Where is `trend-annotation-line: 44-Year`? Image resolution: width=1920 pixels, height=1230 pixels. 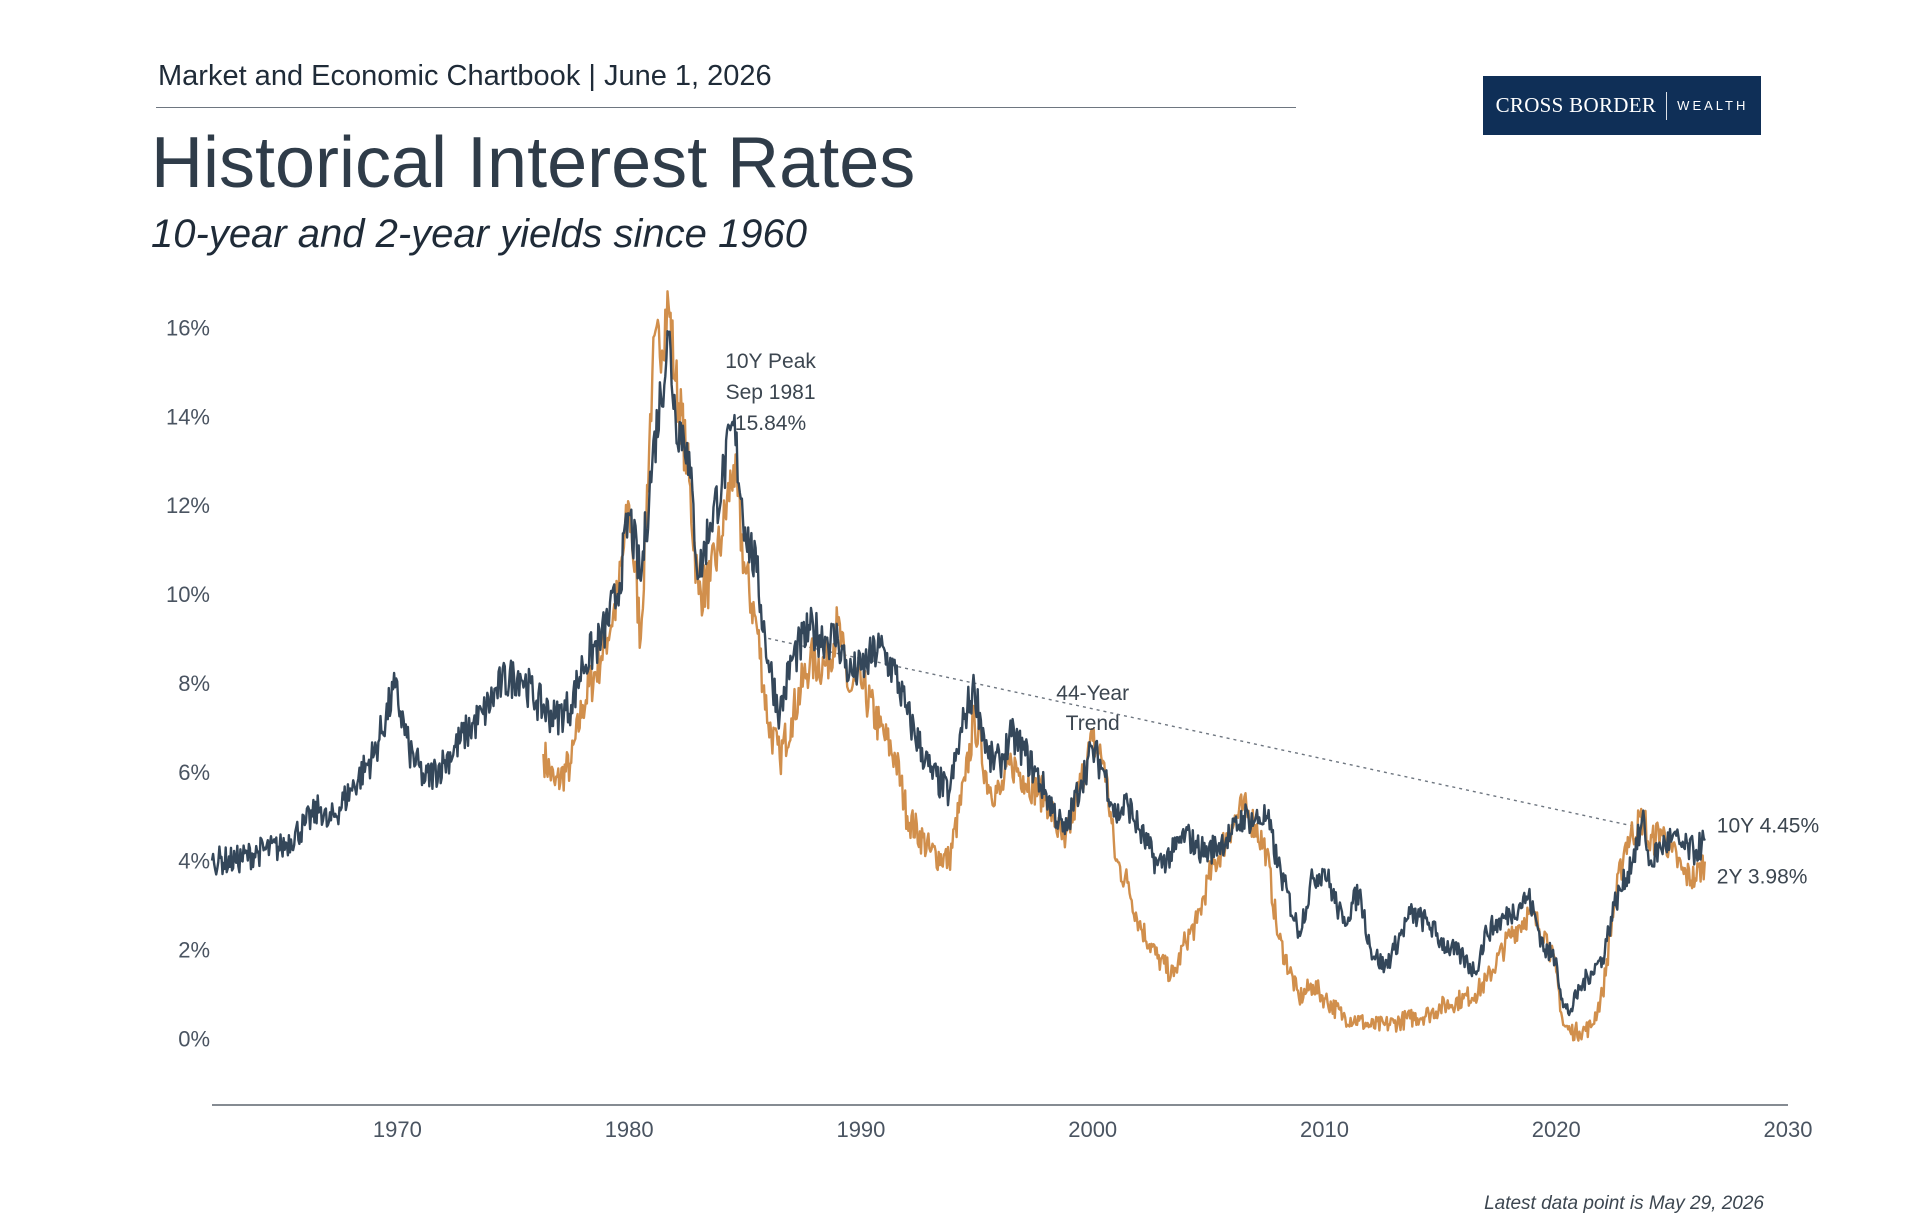
trend-annotation-line: 44-Year is located at coordinates (1092, 693).